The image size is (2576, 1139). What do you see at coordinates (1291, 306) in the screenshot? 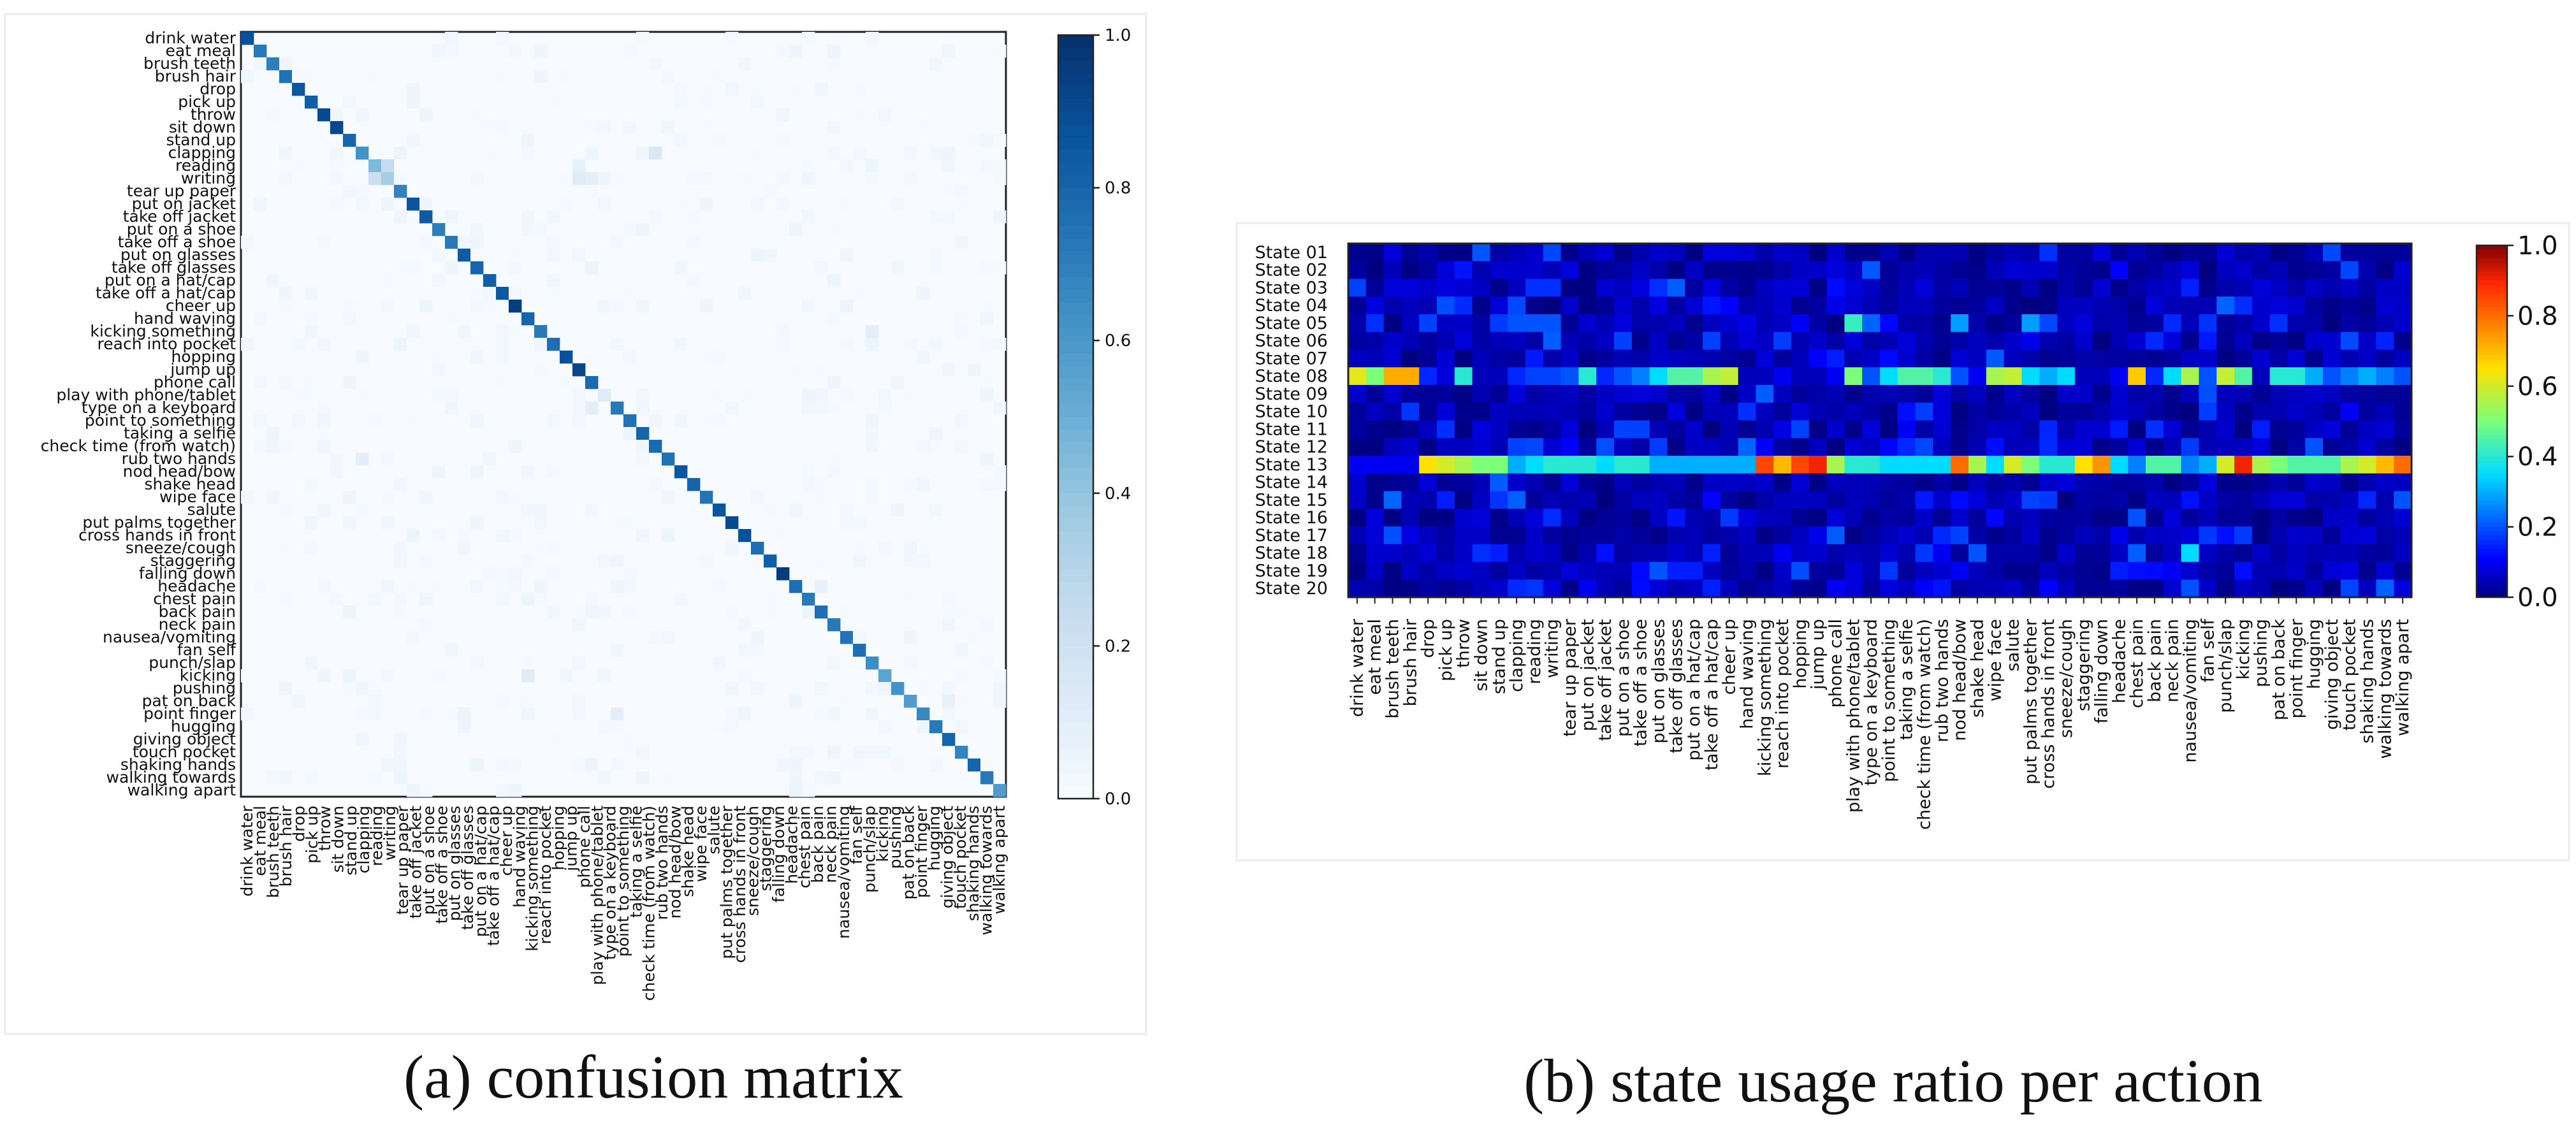
I see `su-row-label-state-04: State 04` at bounding box center [1291, 306].